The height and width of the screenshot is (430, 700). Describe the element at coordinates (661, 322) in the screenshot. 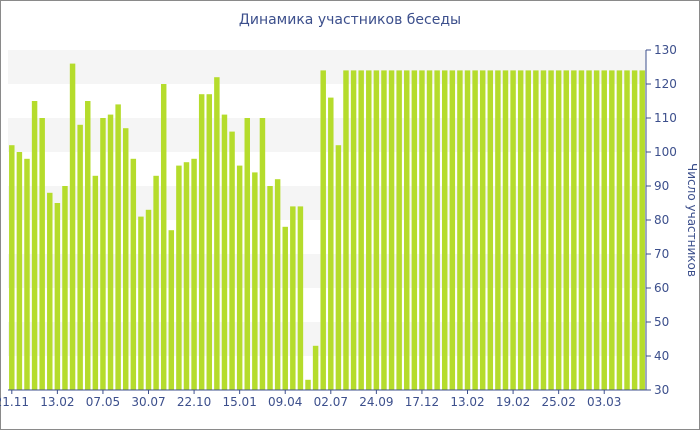

I see `y-tick-label: 50` at that location.